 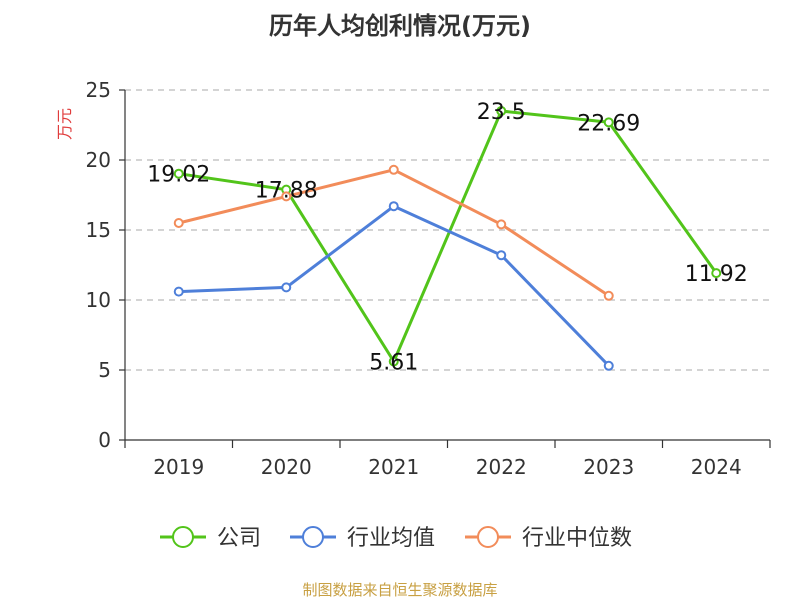 What do you see at coordinates (608, 467) in the screenshot?
I see `x-tick-label: 2023` at bounding box center [608, 467].